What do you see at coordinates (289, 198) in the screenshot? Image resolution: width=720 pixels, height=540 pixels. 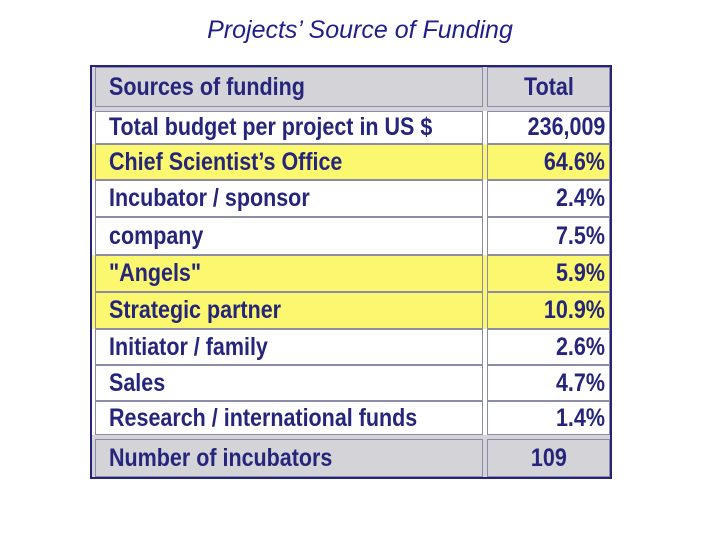 I see `row-label: Incubator / sponsor` at bounding box center [289, 198].